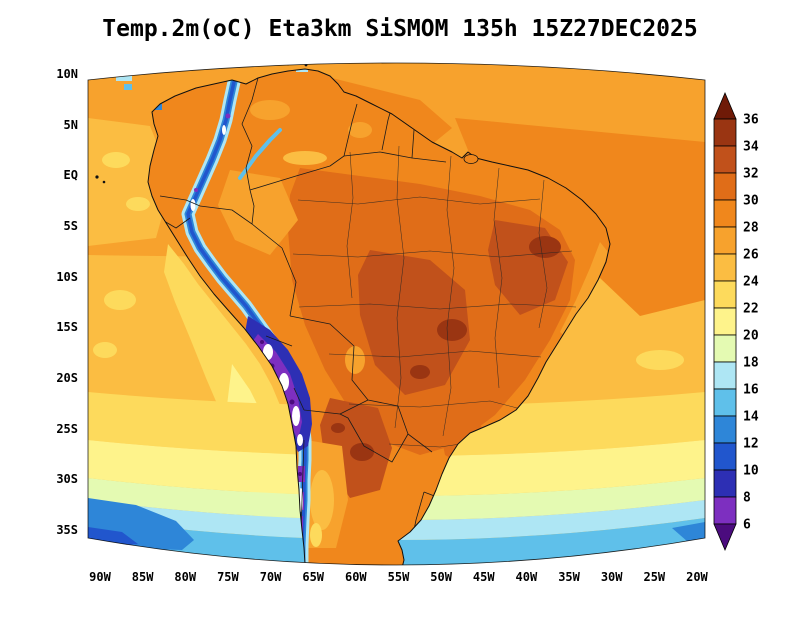 This screenshot has height=618, width=800. Describe the element at coordinates (270, 577) in the screenshot. I see `lon-tick-label: 70W` at that location.